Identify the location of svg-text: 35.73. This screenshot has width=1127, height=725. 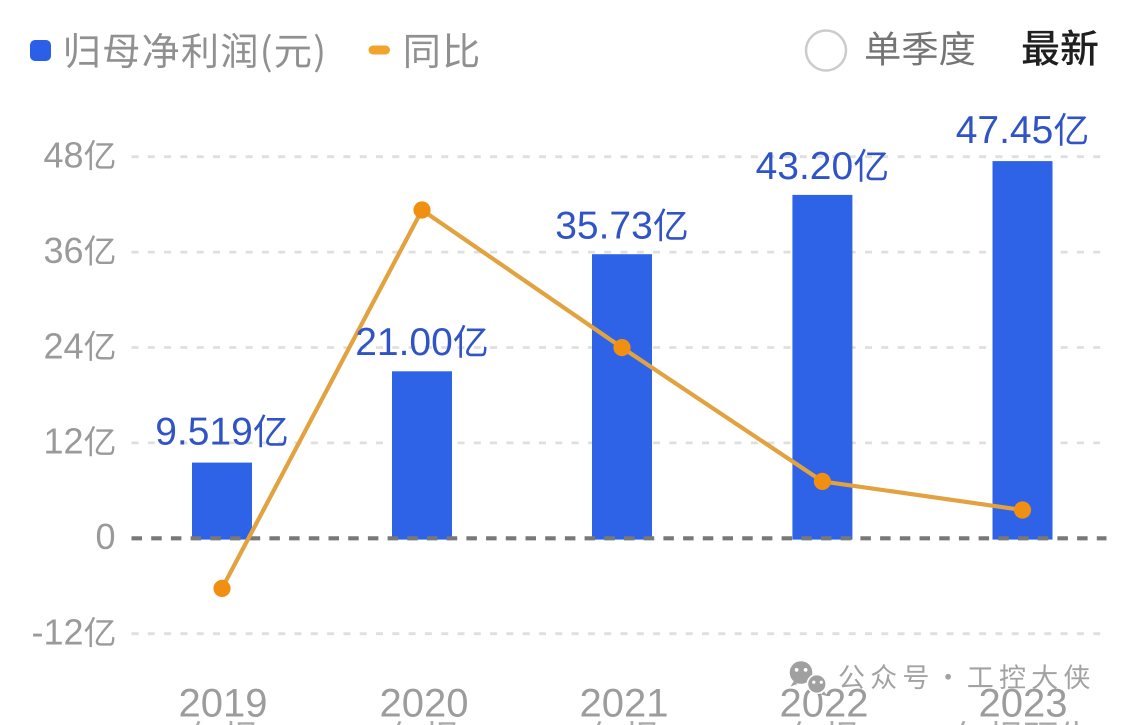
(604, 226).